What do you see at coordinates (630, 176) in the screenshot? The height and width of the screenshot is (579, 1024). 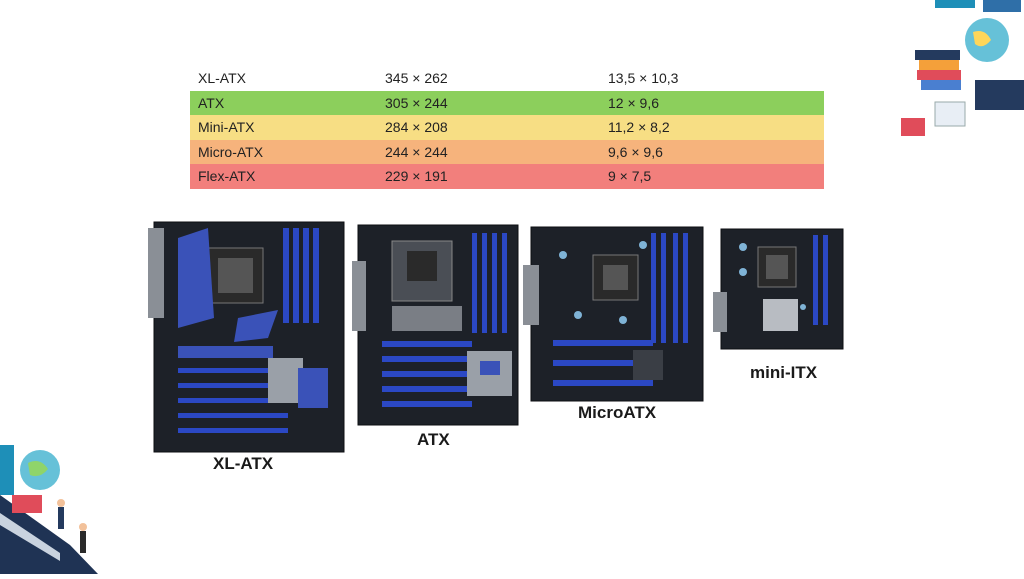 I see `size-inches: 9 × 7,5` at bounding box center [630, 176].